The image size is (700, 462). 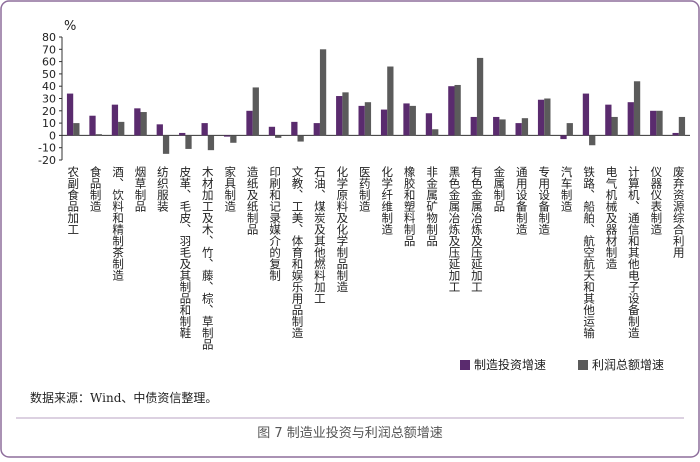 What do you see at coordinates (230, 188) in the screenshot?
I see `x-tick-label: 家具制造` at bounding box center [230, 188].